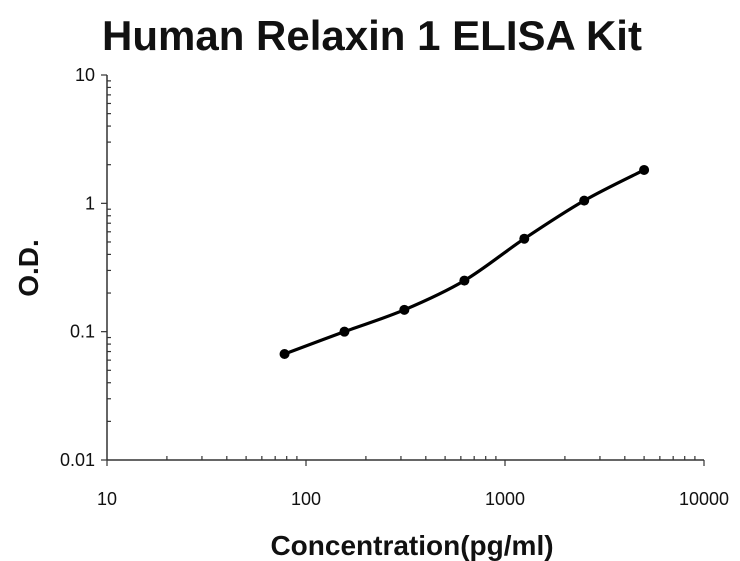  What do you see at coordinates (704, 499) in the screenshot?
I see `x-tick-label: 10000` at bounding box center [704, 499].